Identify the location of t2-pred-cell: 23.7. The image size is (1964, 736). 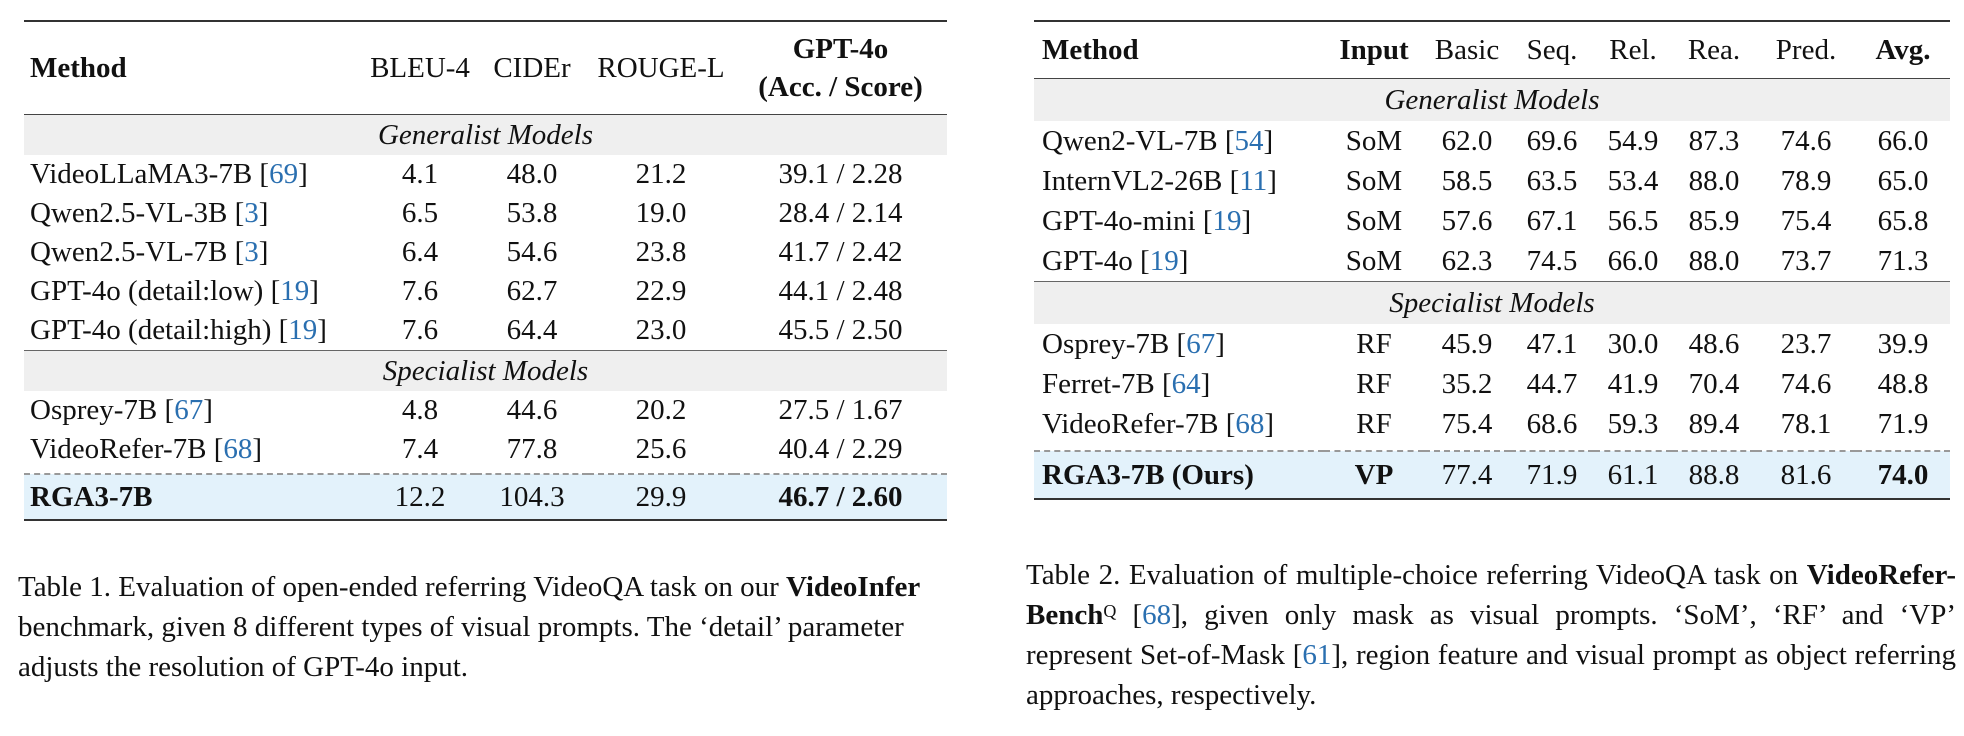
(1806, 344).